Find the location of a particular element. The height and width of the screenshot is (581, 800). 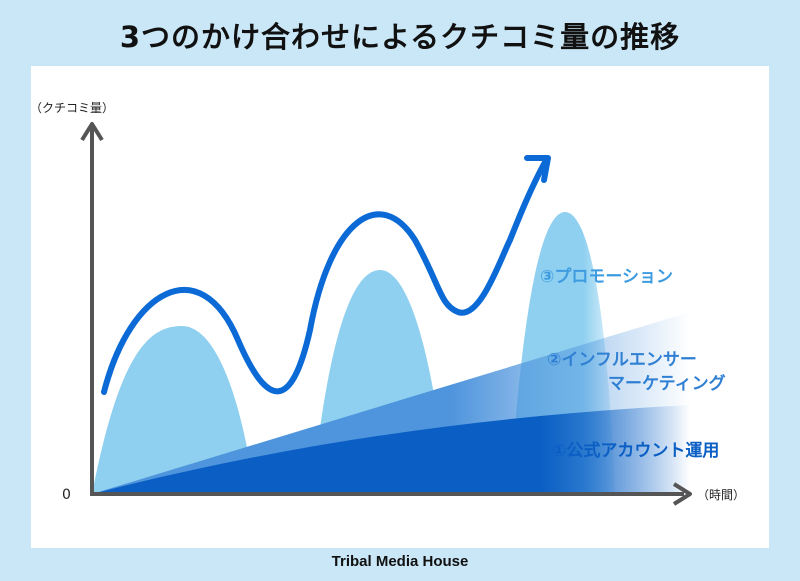

footer-brand: Tribal Media House is located at coordinates (400, 561).